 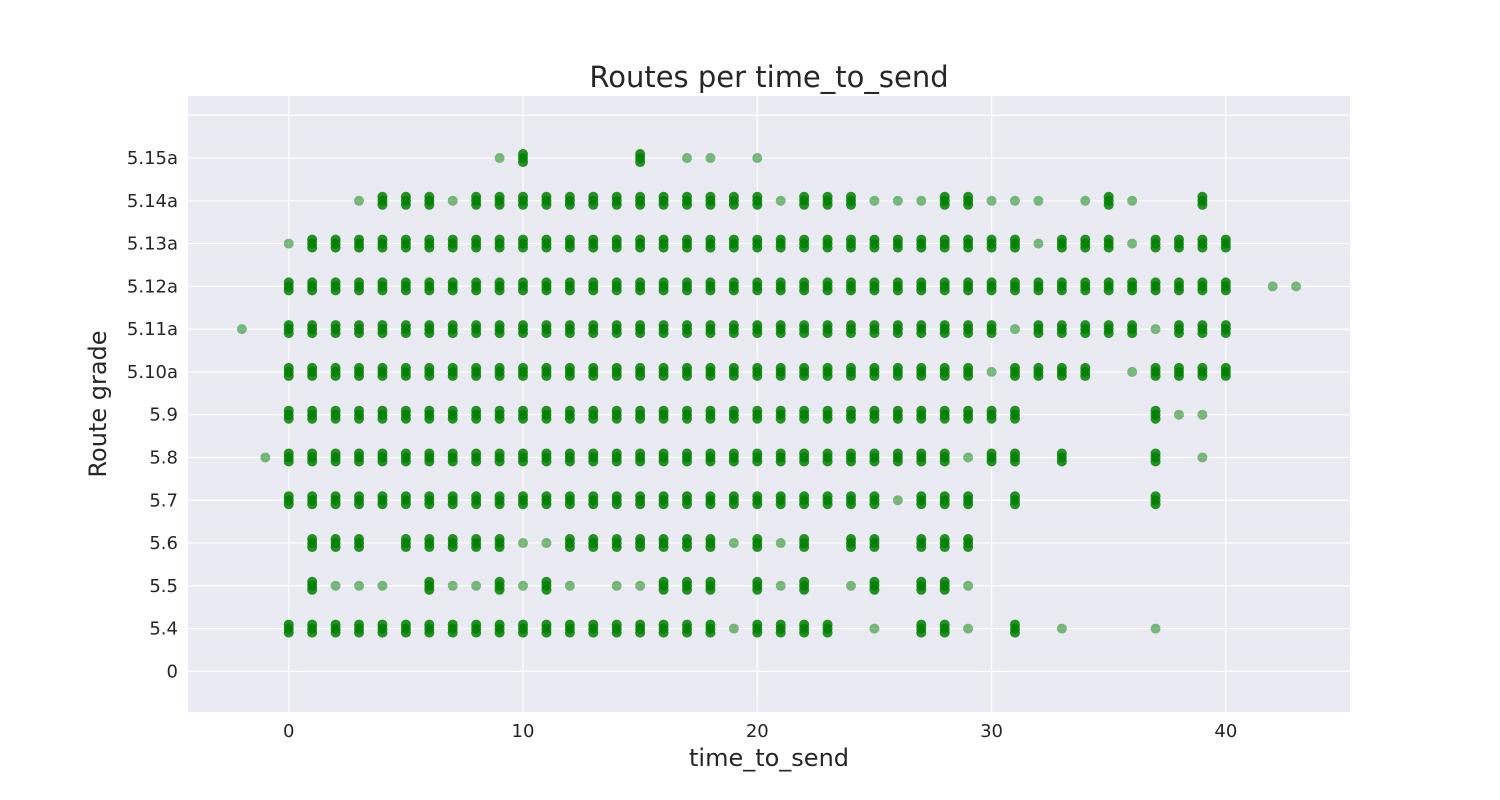 What do you see at coordinates (163, 543) in the screenshot?
I see `y-tick-label: 5.6` at bounding box center [163, 543].